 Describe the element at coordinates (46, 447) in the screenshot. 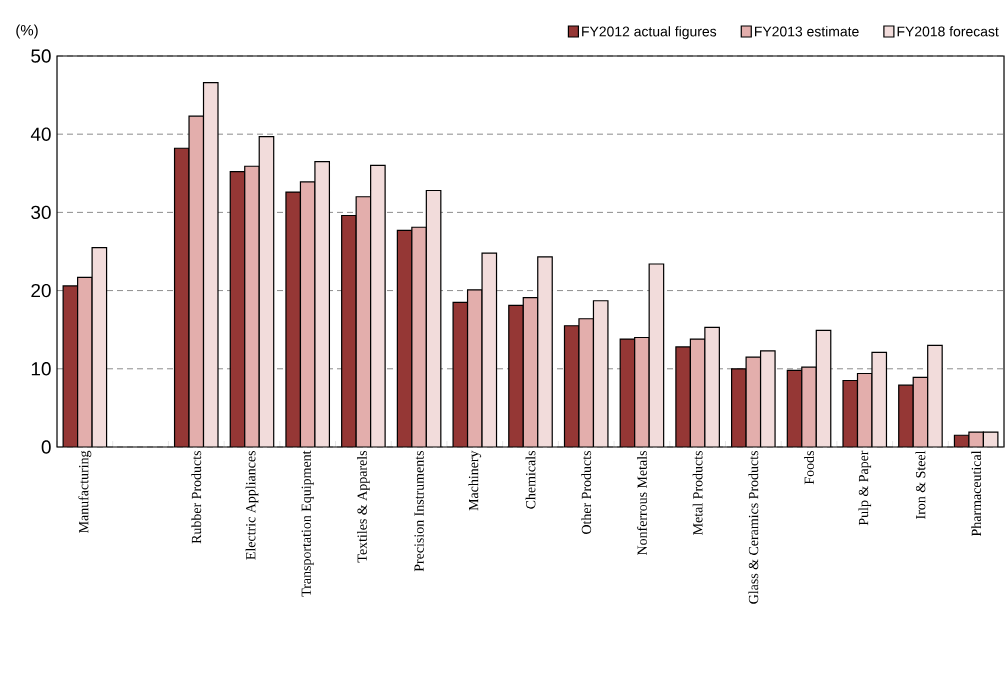

I see `y-tick-label: 0` at that location.